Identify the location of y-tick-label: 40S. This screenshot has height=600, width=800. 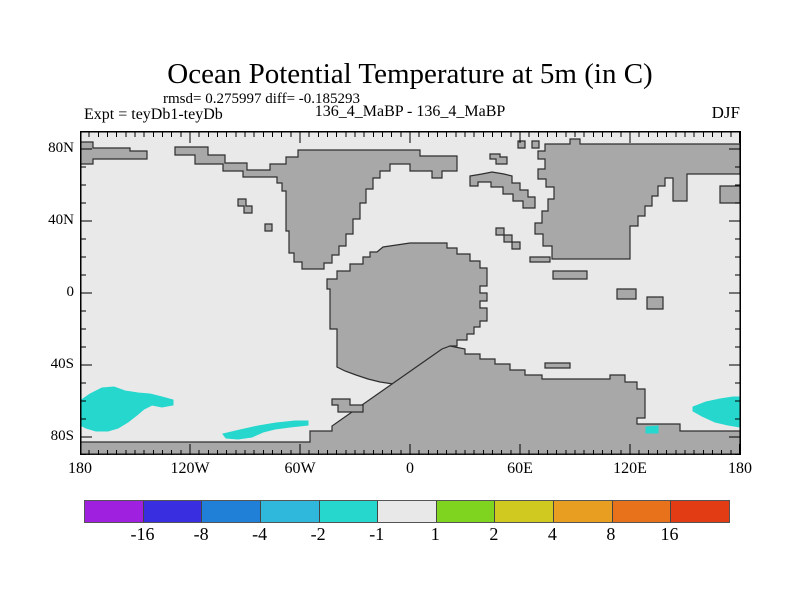
(62, 364).